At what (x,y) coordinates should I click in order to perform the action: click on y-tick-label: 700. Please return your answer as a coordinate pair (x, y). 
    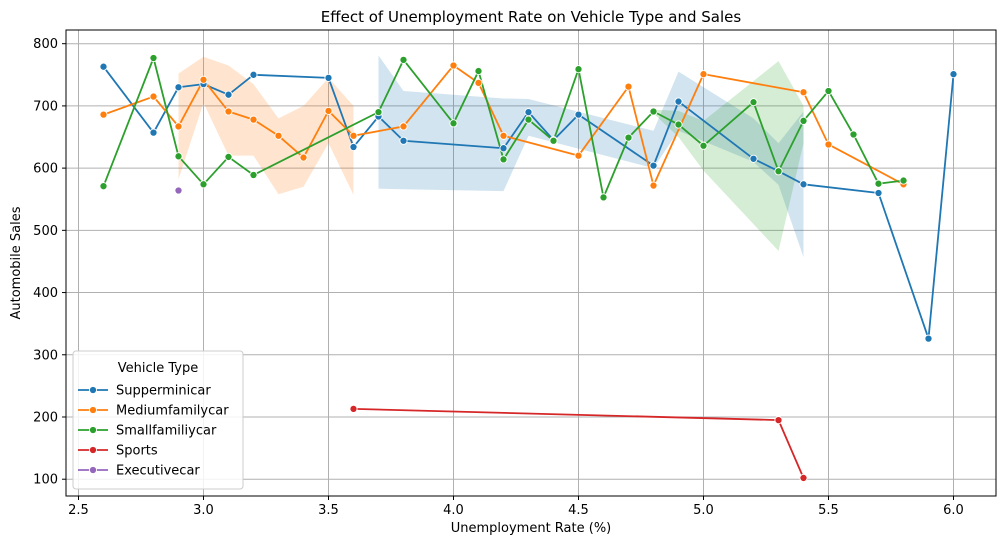
    Looking at the image, I should click on (45, 106).